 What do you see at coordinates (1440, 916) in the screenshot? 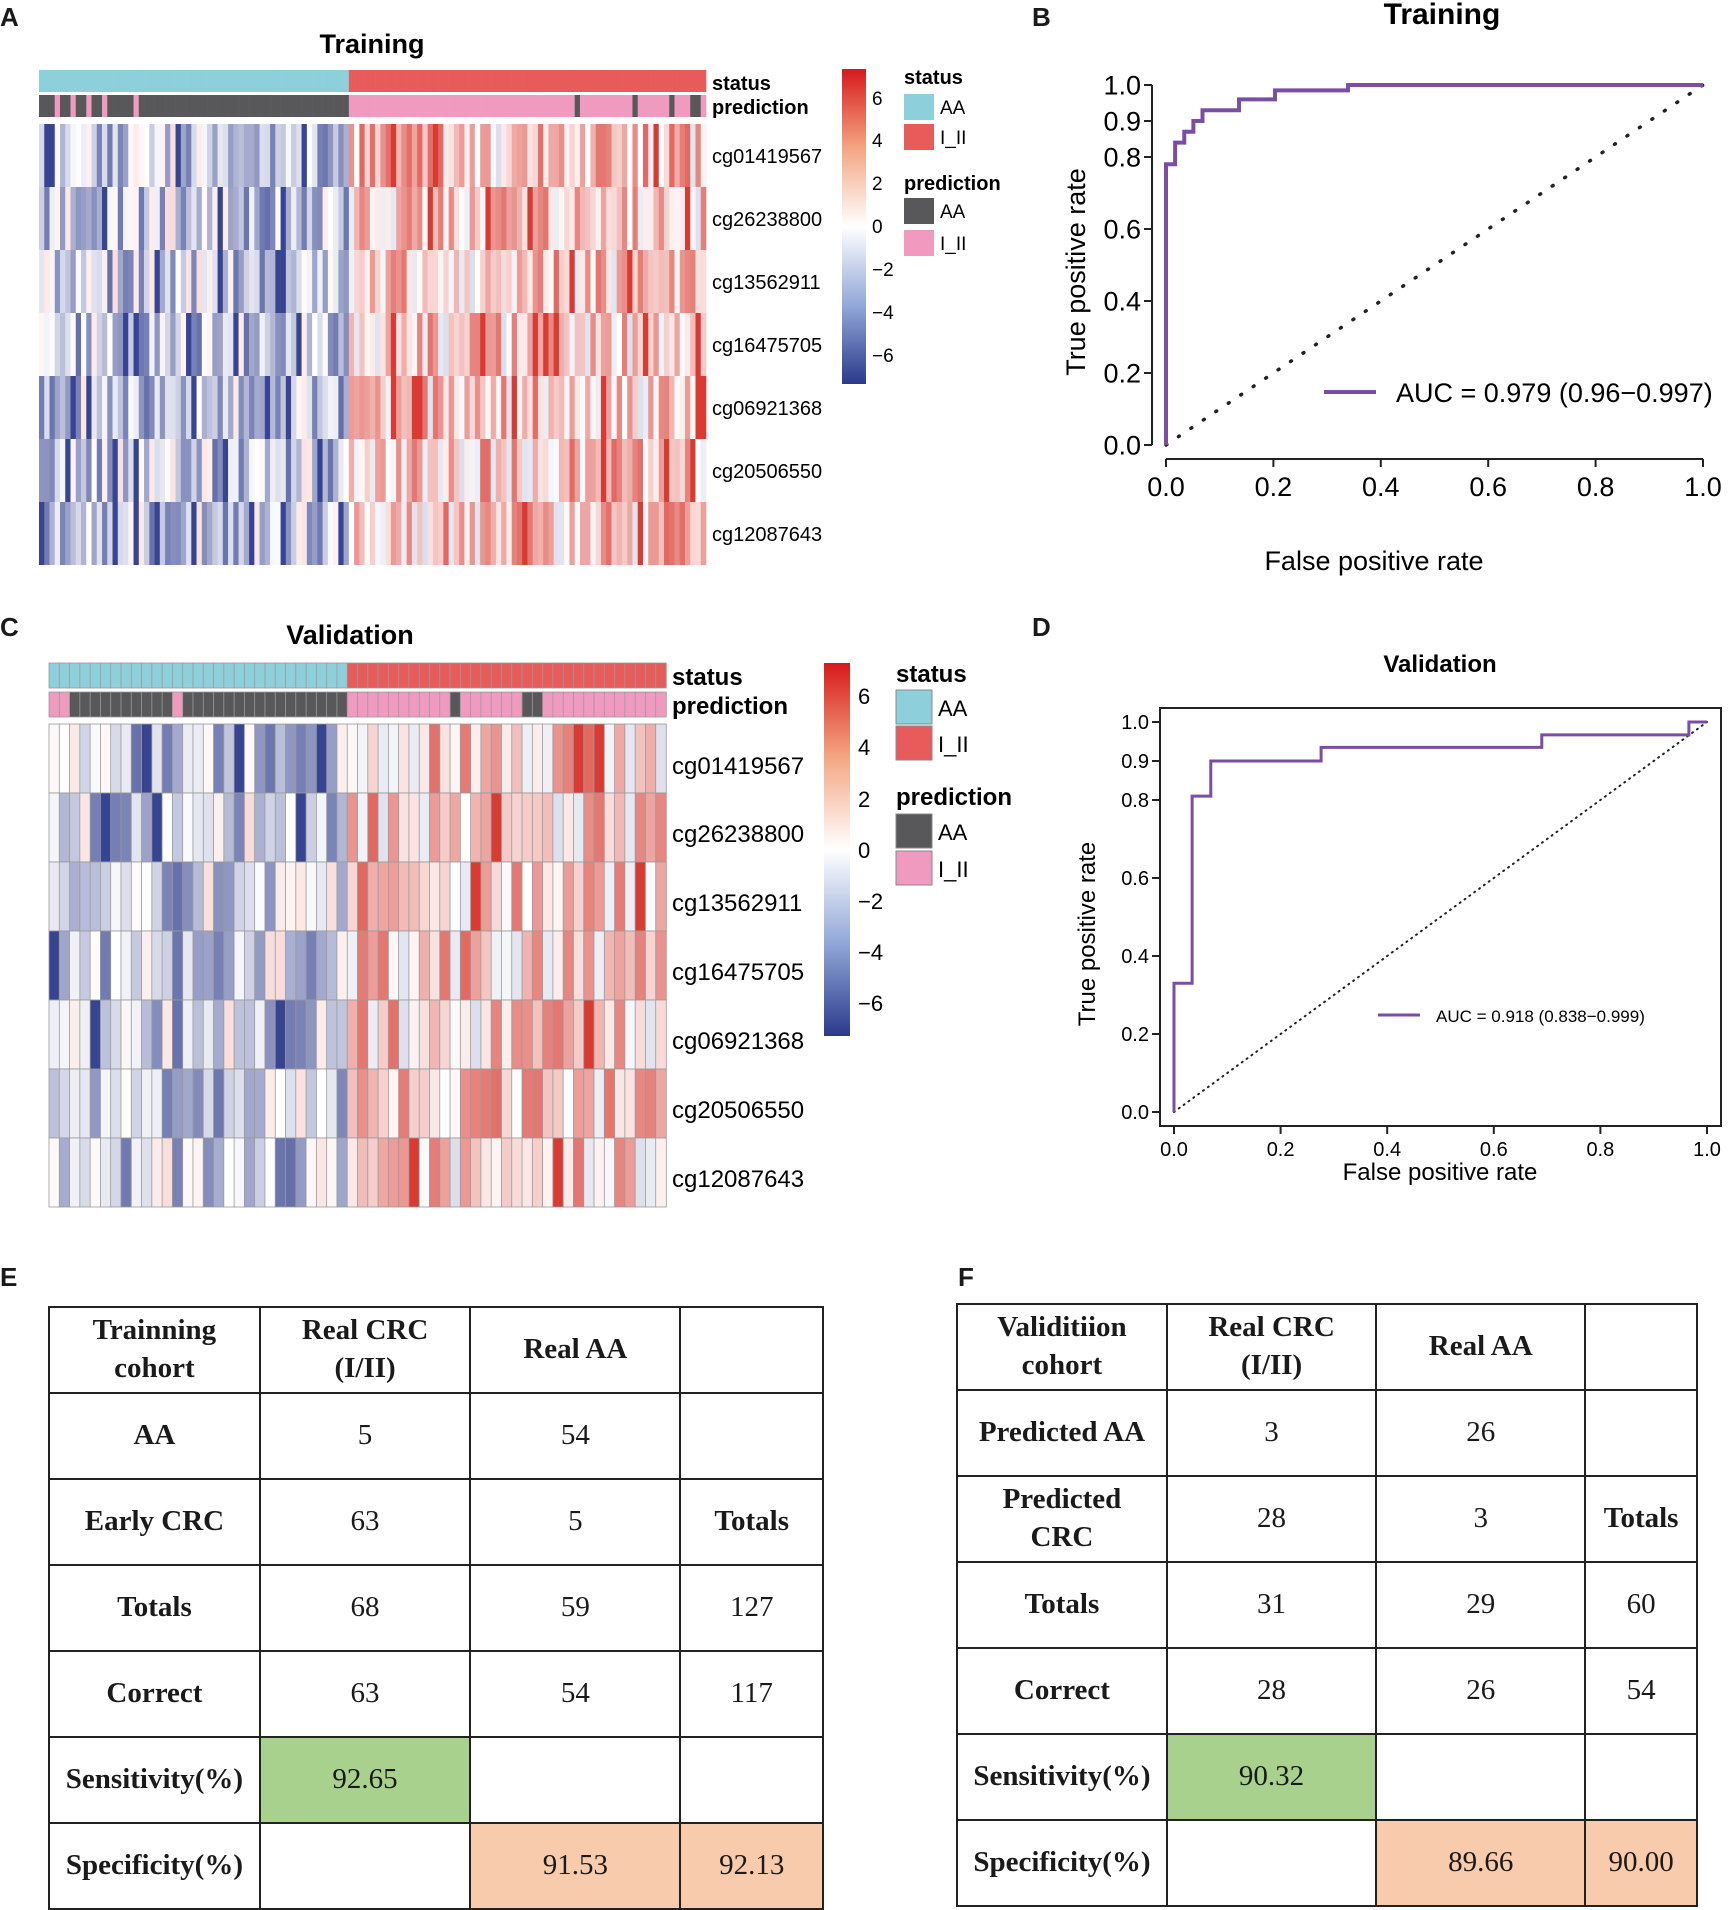
I see `validation-roc-lines` at bounding box center [1440, 916].